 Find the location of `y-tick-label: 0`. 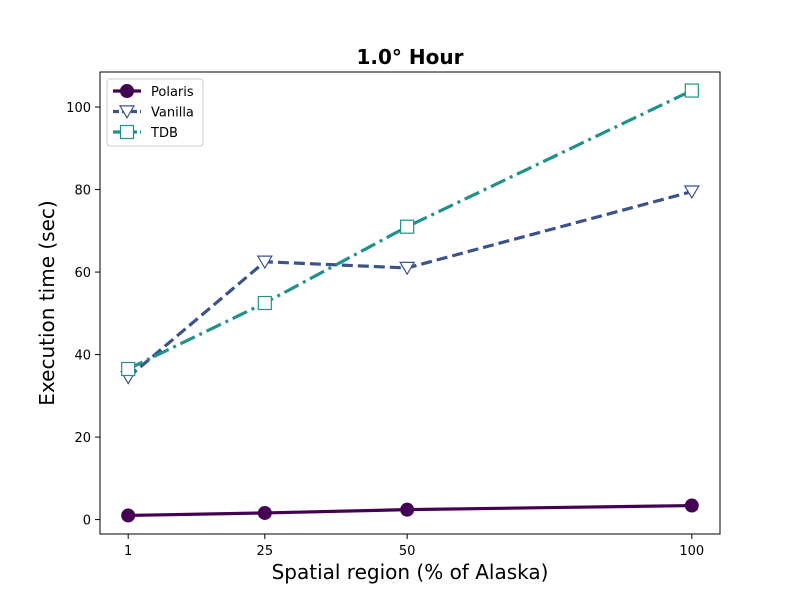

y-tick-label: 0 is located at coordinates (87, 521).